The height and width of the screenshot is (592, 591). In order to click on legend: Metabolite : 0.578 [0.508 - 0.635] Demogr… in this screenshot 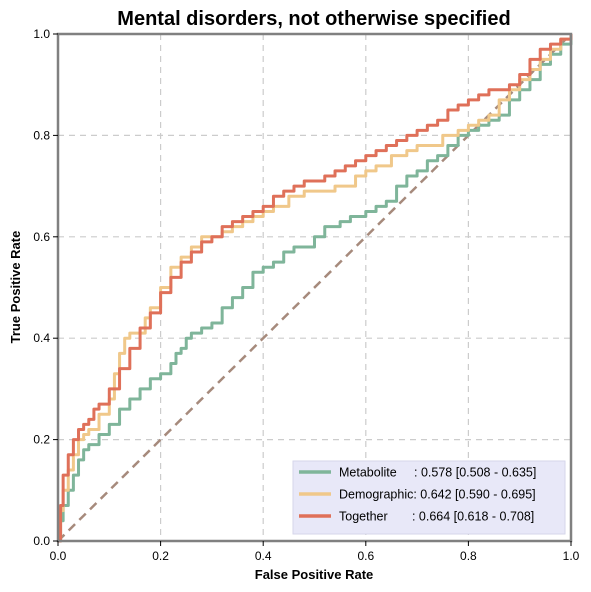, I will do `click(429, 497)`.